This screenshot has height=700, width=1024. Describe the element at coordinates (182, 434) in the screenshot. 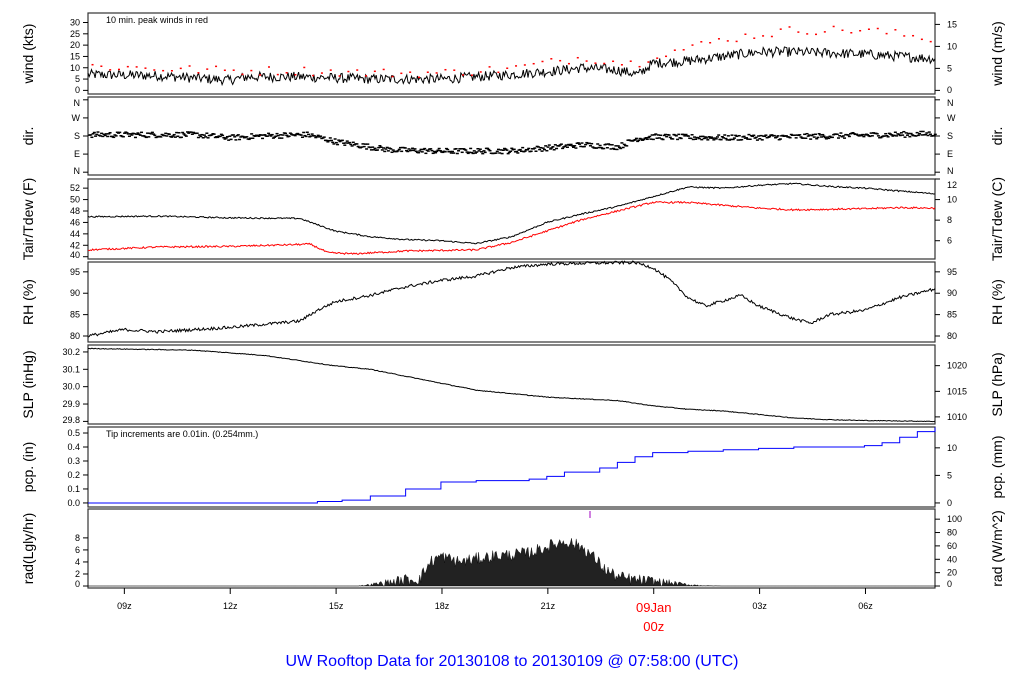

I see `pcp-annotation: Tip increments are 0.01in. (0.254mm.)` at that location.